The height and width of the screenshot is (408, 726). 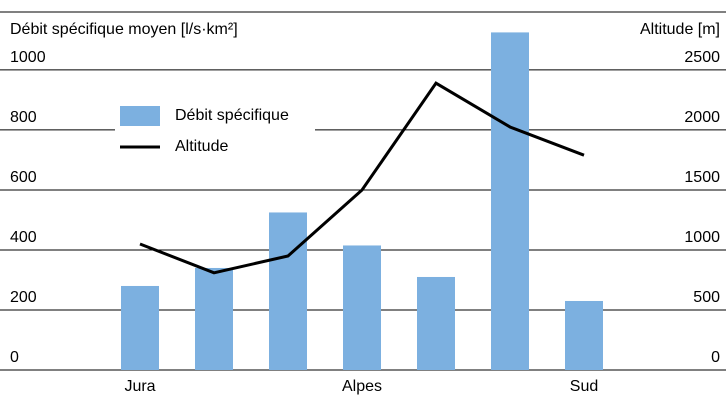 What do you see at coordinates (139, 386) in the screenshot?
I see `x-tick-label: Jura` at bounding box center [139, 386].